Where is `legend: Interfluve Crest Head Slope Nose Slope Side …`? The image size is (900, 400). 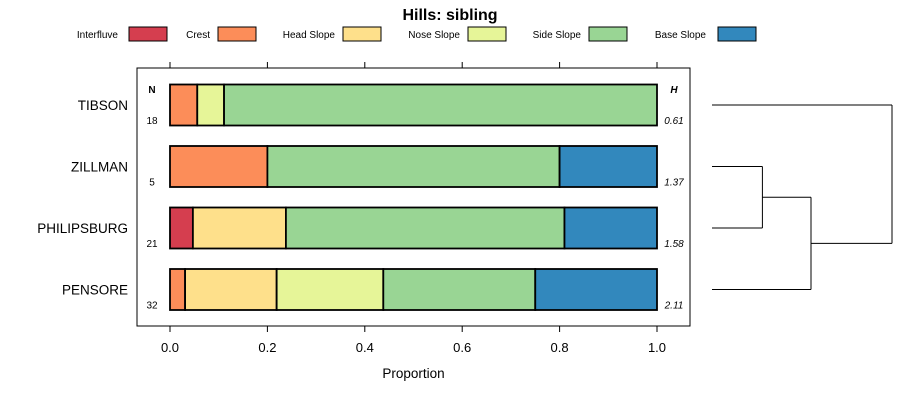
legend: Interfluve Crest Head Slope Nose Slope Side … is located at coordinates (417, 34).